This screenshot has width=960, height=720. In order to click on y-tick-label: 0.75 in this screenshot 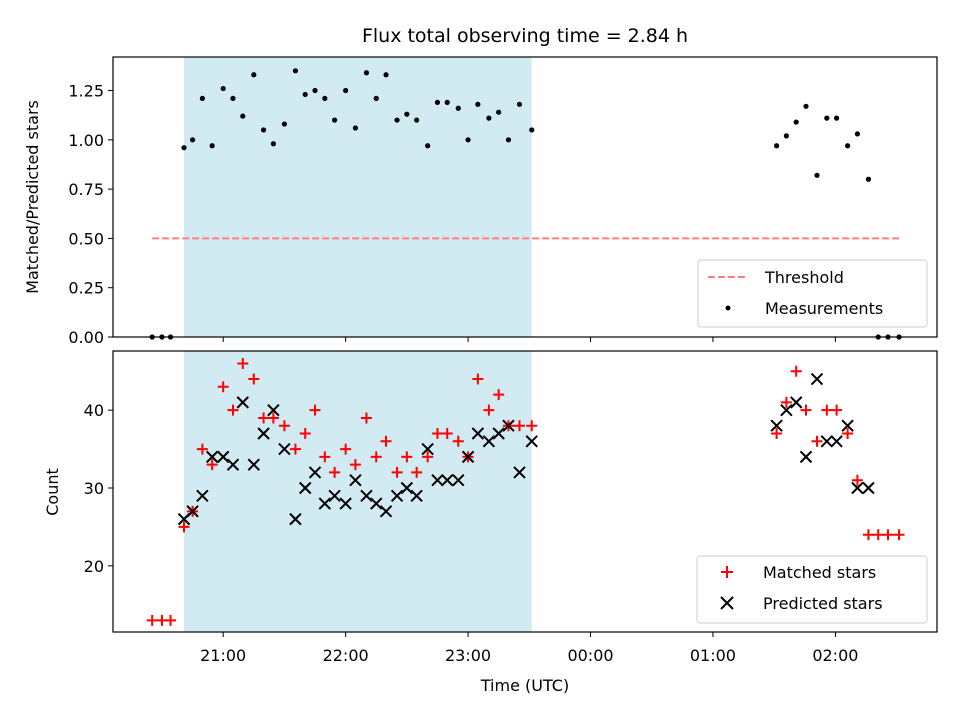, I will do `click(86, 189)`.